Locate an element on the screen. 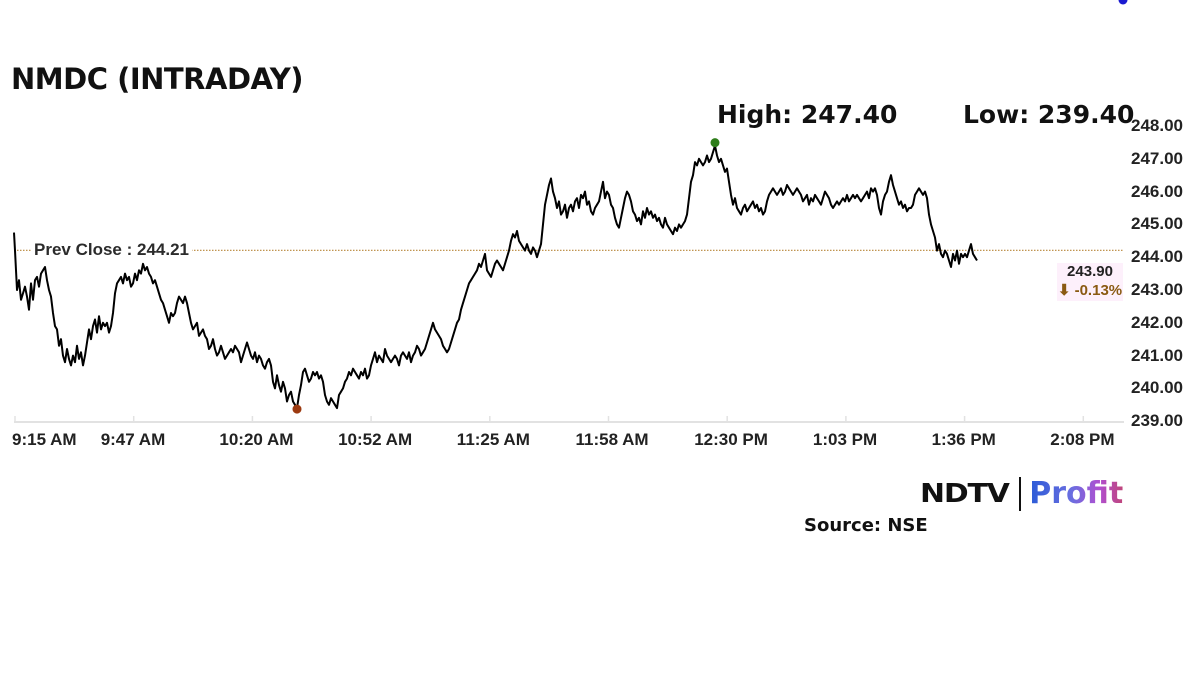 This screenshot has height=675, width=1200. logo-divider is located at coordinates (1020, 493).